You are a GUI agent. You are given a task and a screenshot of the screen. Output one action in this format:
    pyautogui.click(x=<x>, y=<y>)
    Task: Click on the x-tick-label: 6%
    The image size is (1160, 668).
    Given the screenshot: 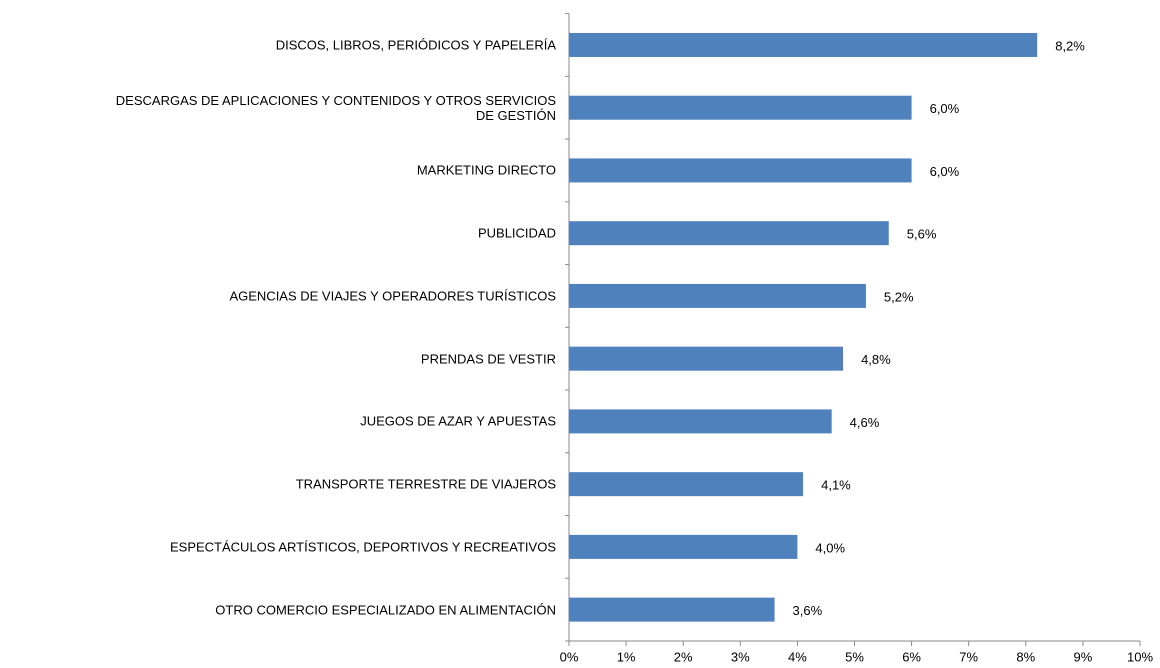 What is the action you would take?
    pyautogui.click(x=911, y=656)
    